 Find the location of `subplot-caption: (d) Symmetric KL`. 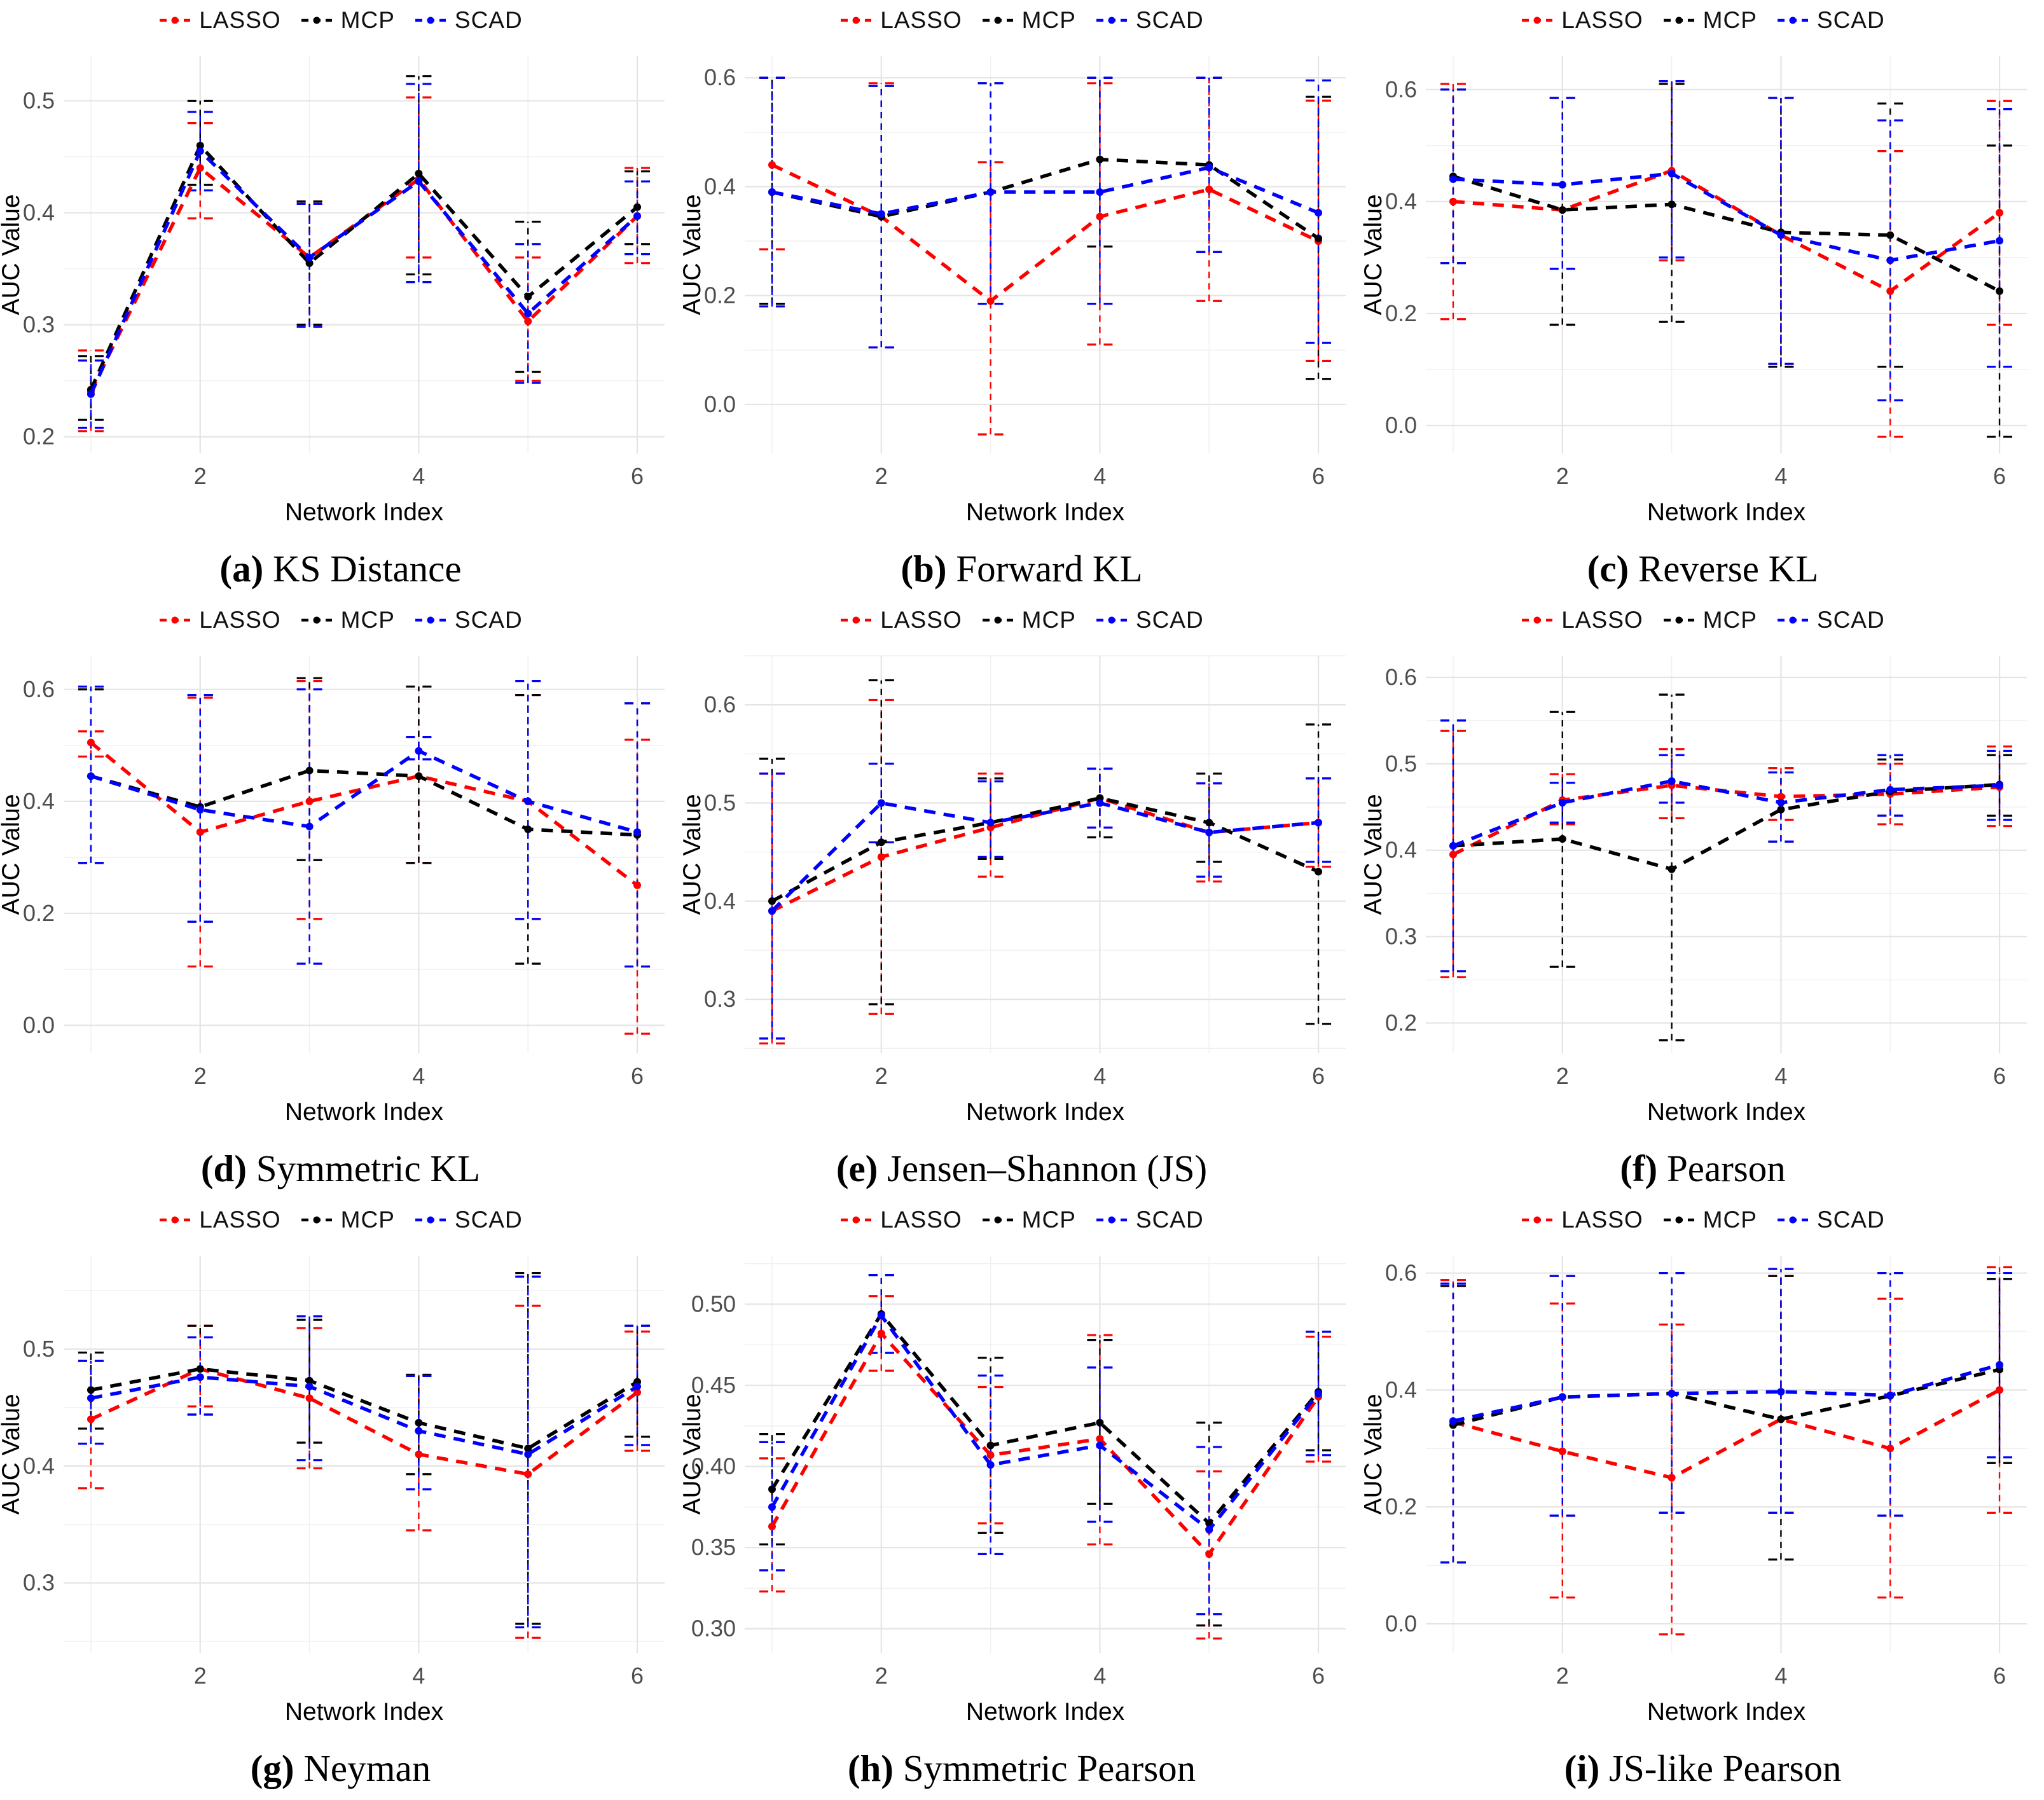

subplot-caption: (d) Symmetric KL is located at coordinates (340, 1169).